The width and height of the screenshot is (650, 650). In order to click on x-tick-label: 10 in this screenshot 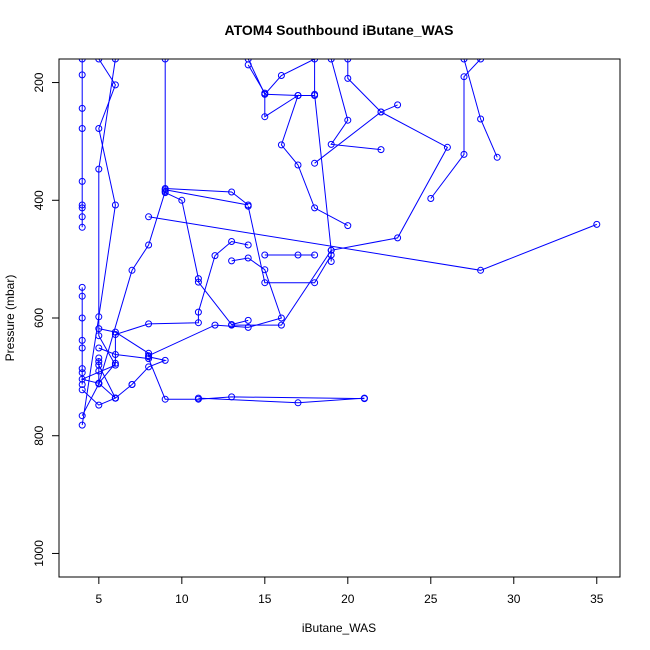, I will do `click(182, 599)`.